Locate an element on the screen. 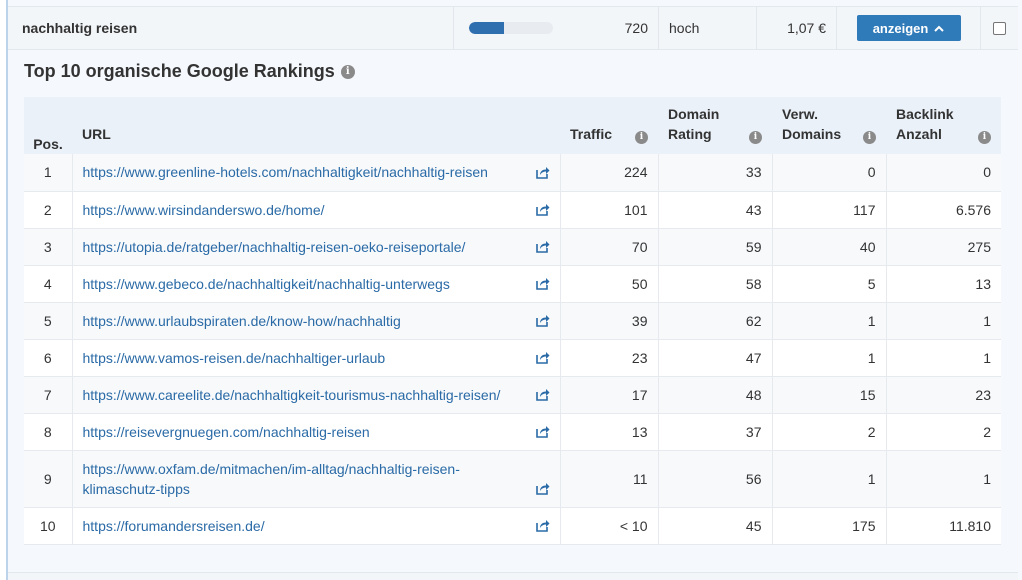  header-ref-domains: Verw. Domains i is located at coordinates (829, 125).